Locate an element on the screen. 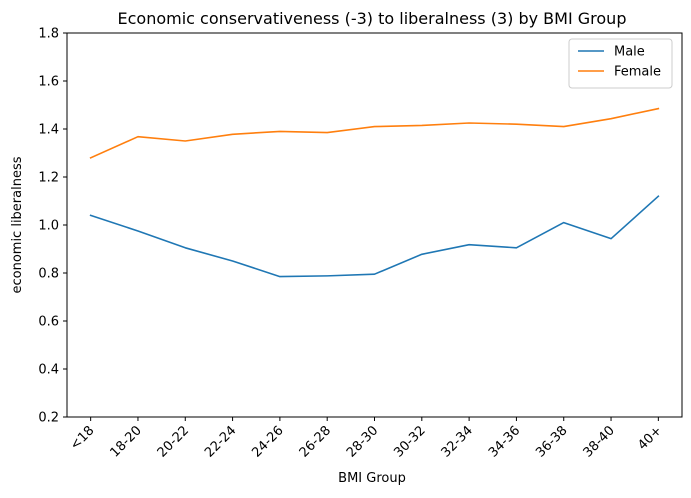 This screenshot has height=498, width=691. x-tick-label: 18-20 is located at coordinates (125, 441).